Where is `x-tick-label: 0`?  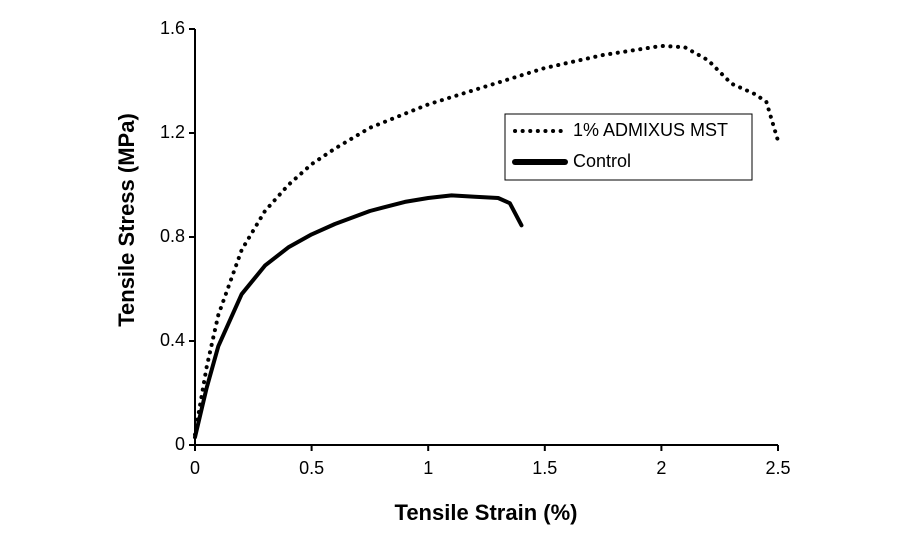
x-tick-label: 0 is located at coordinates (195, 468).